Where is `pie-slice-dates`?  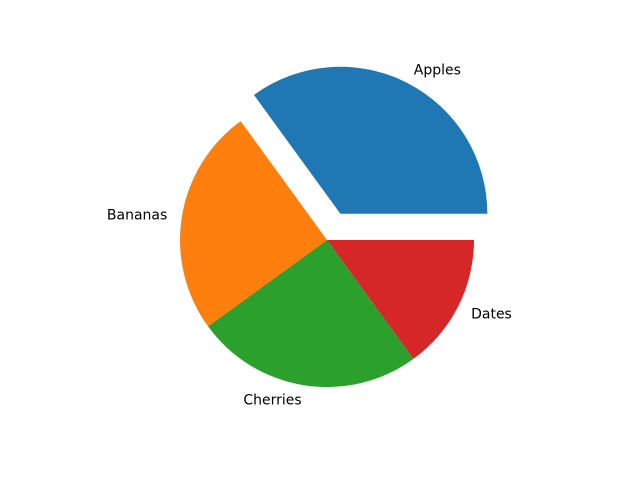
pie-slice-dates is located at coordinates (400, 299).